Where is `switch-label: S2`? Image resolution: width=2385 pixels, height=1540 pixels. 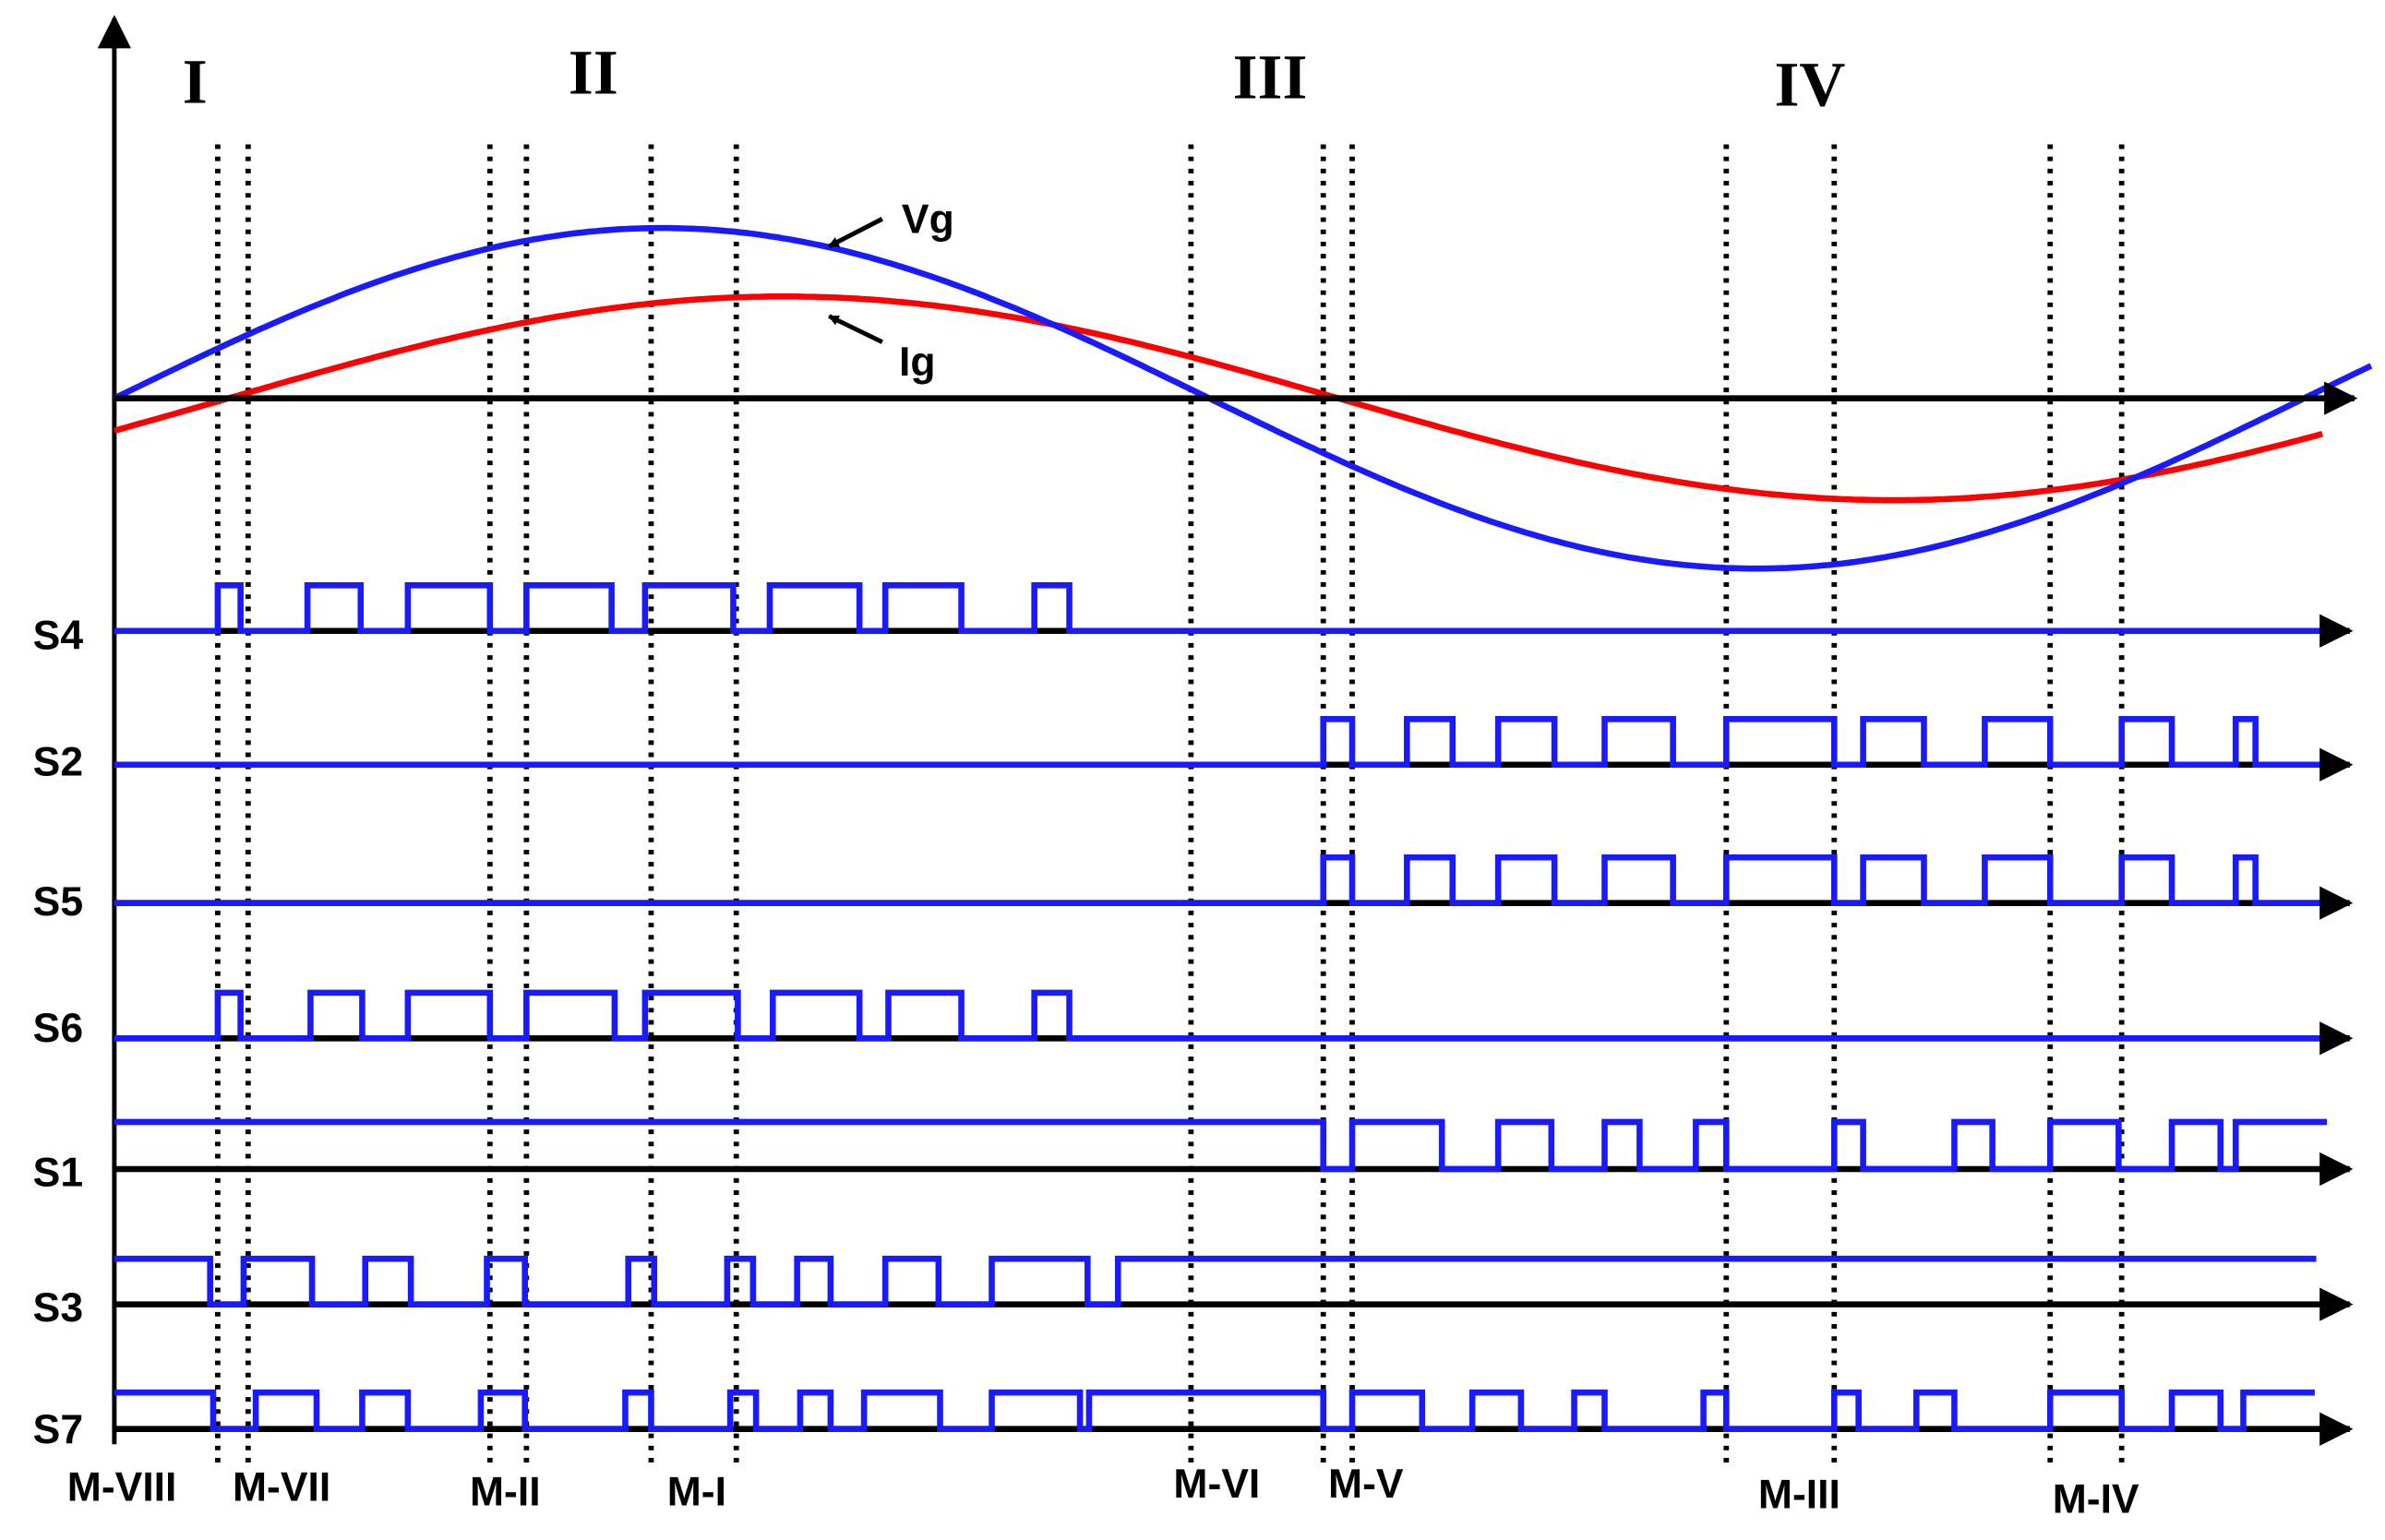
switch-label: S2 is located at coordinates (58, 761).